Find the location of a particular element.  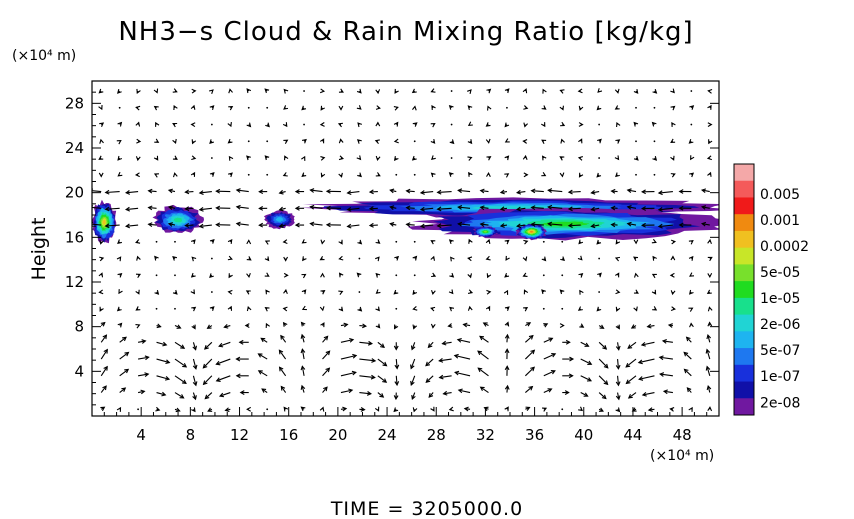

x-tick-label: 8 is located at coordinates (191, 435).